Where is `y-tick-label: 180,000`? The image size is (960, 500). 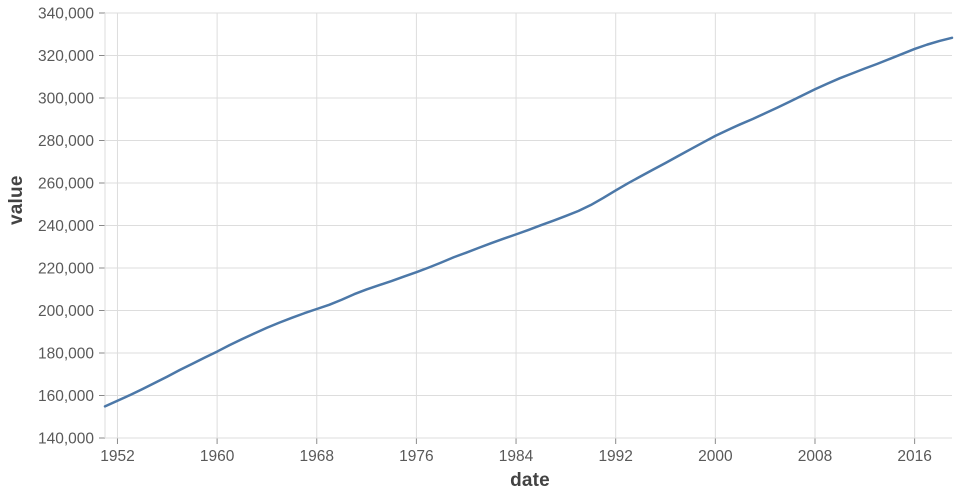
y-tick-label: 180,000 is located at coordinates (66, 354).